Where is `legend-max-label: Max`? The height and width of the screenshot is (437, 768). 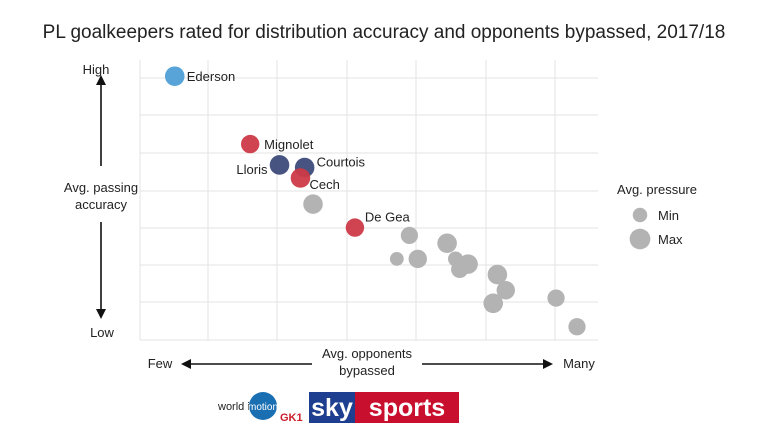 legend-max-label: Max is located at coordinates (670, 239).